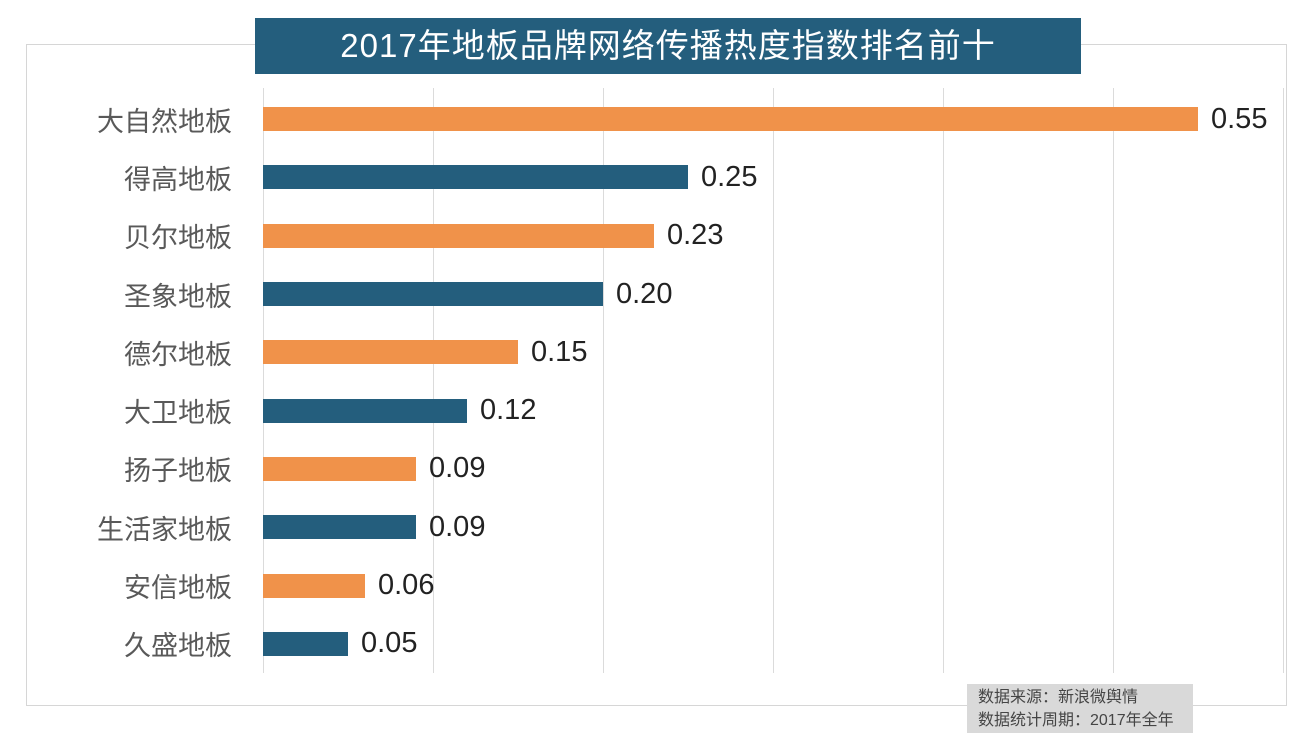  I want to click on category-label: 生活家地板, so click(164, 529).